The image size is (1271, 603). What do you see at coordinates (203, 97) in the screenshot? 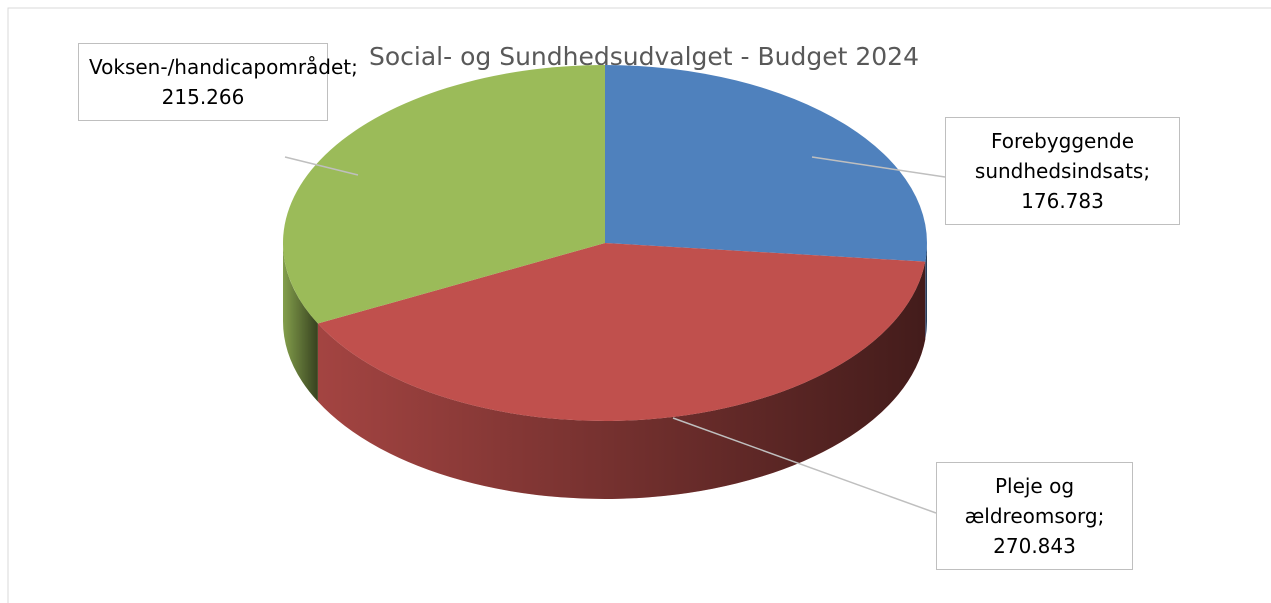
I see `label-value: 215.266` at bounding box center [203, 97].